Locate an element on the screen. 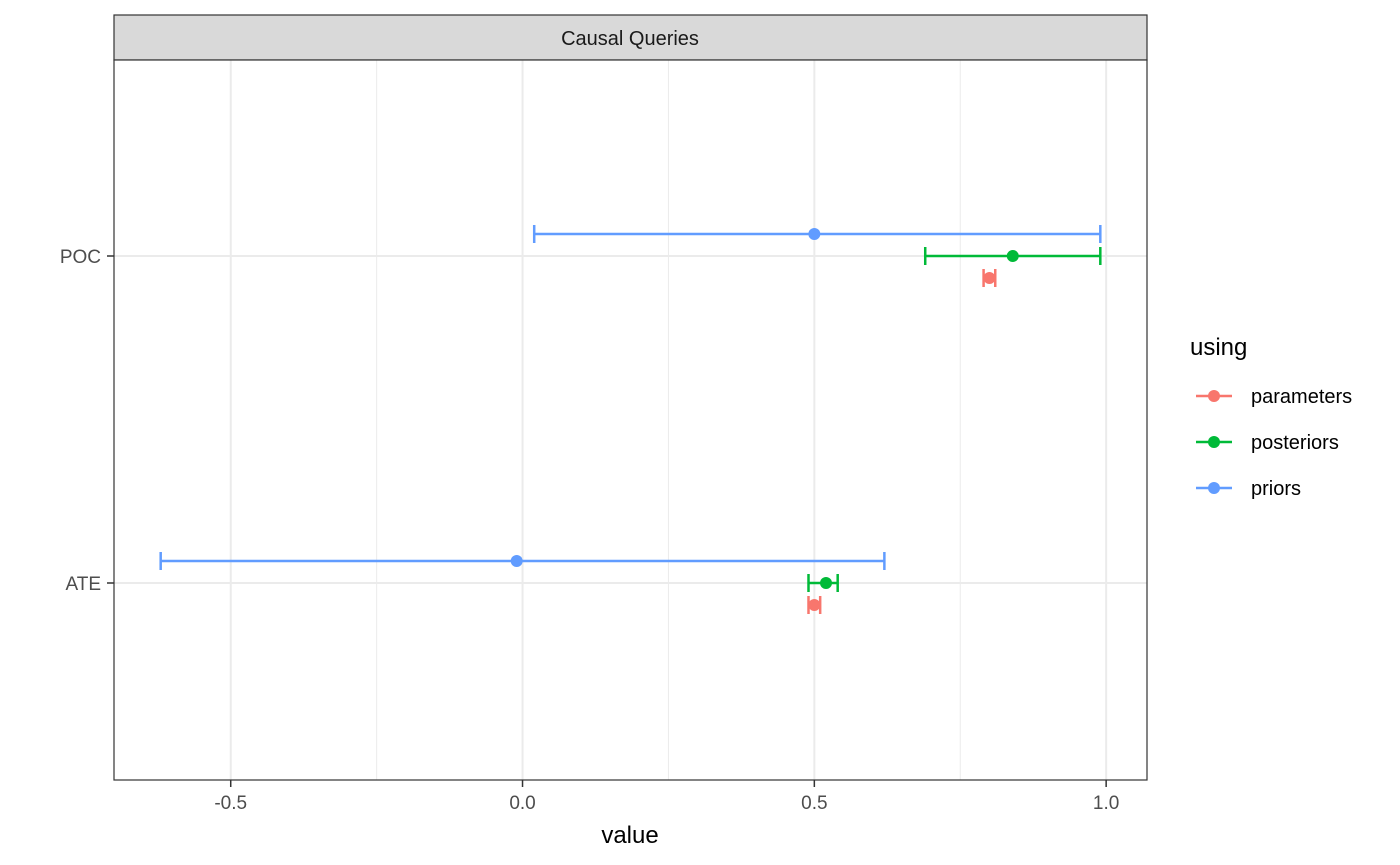 This screenshot has width=1400, height=865. facet-strip is located at coordinates (630, 37).